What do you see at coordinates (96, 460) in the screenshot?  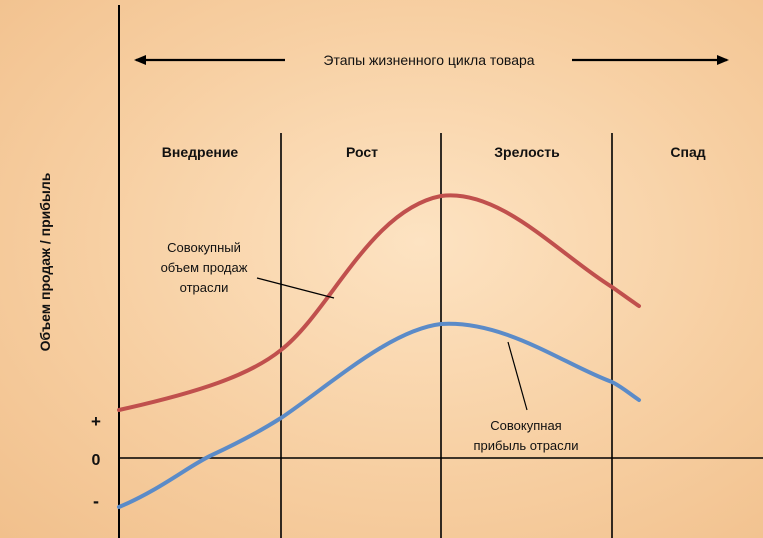 I see `y-tick-zero: 0` at bounding box center [96, 460].